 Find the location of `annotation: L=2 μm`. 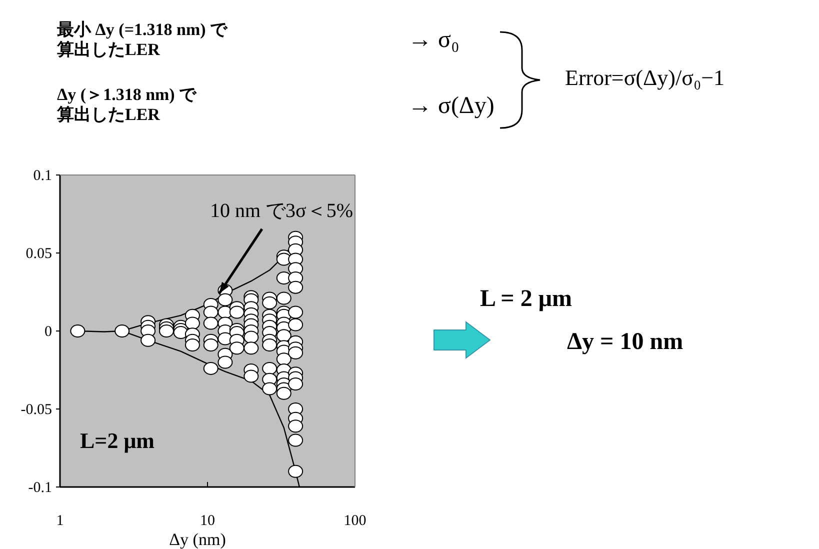

annotation: L=2 μm is located at coordinates (117, 440).